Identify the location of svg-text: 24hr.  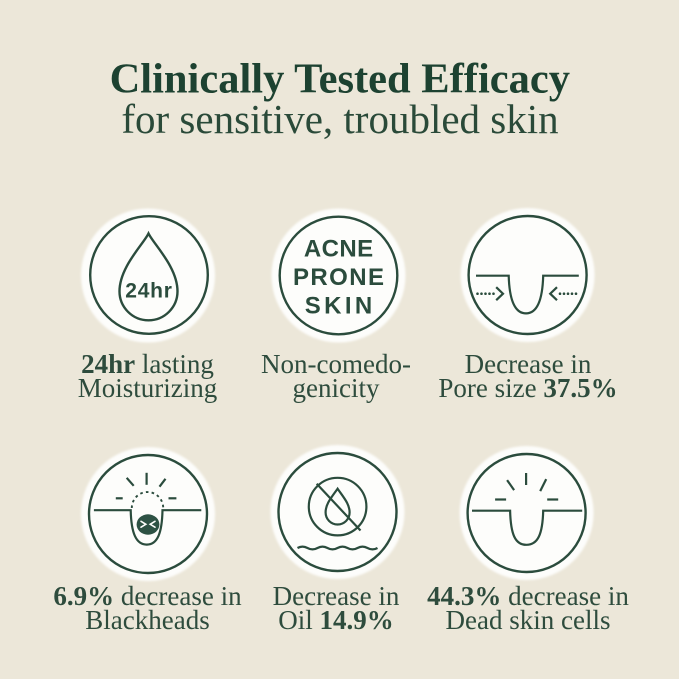
(149, 291).